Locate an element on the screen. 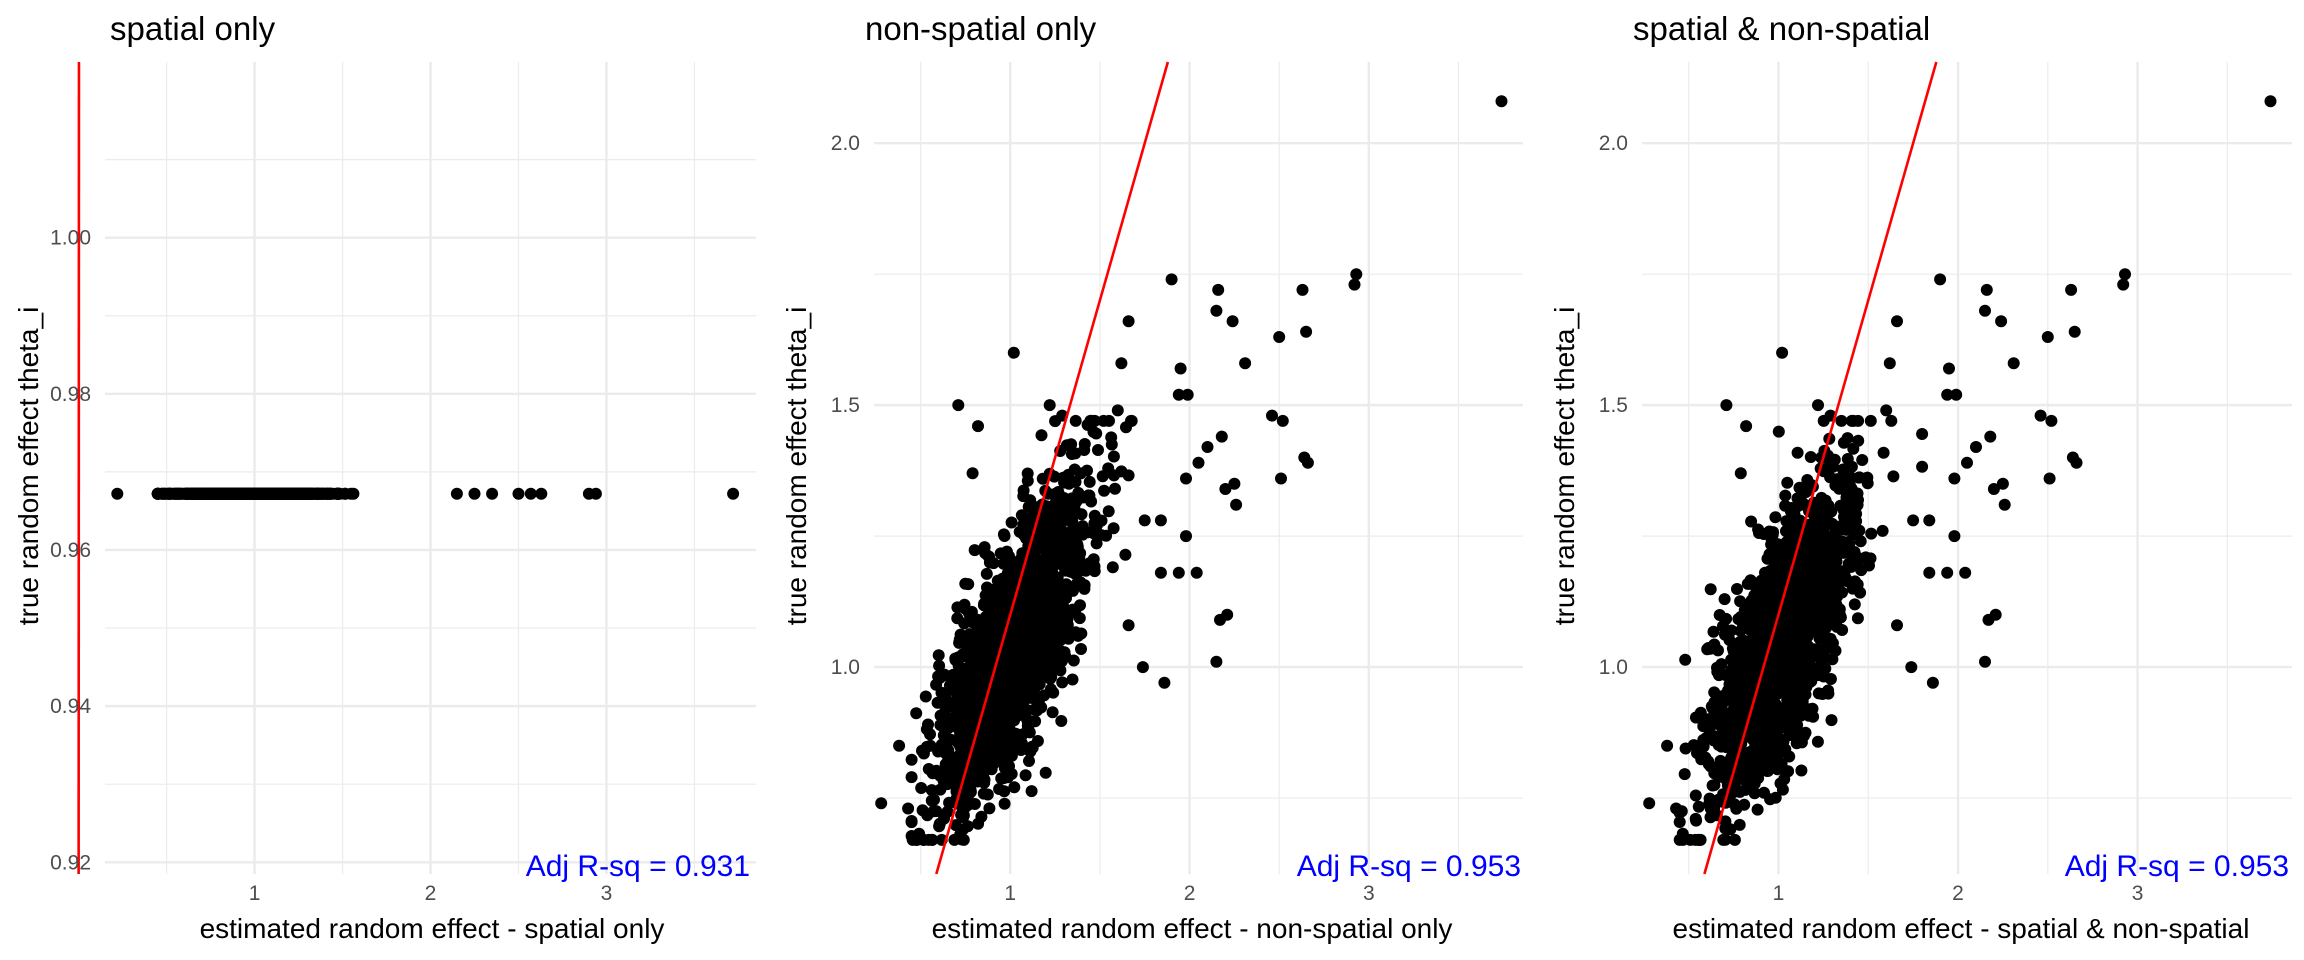  y-tick-label: 0.94 is located at coordinates (70, 706).